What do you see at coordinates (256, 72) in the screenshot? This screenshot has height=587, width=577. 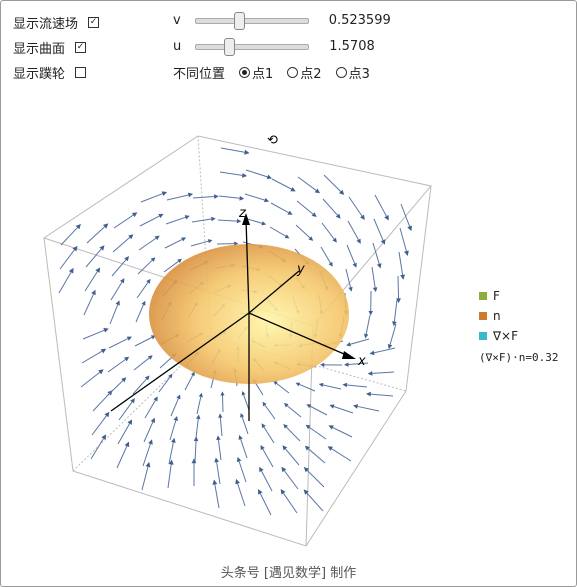 I see `radio-option: 点1` at bounding box center [256, 72].